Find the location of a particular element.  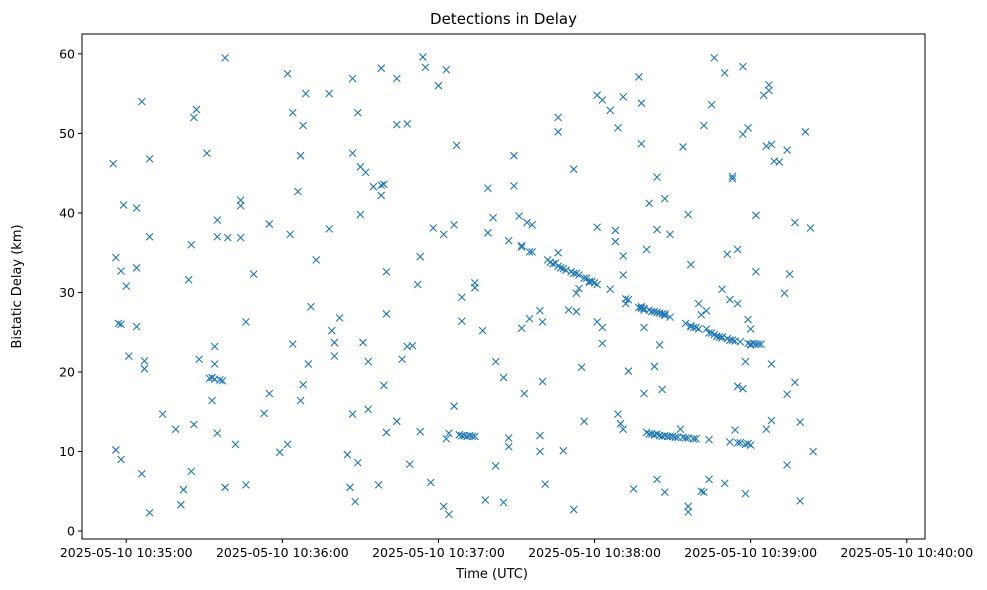

y-axis-label: Bistatic Delay (km) is located at coordinates (17, 286).